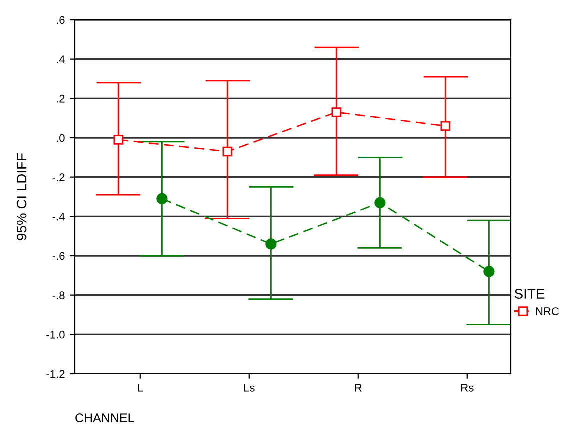  Describe the element at coordinates (55, 334) in the screenshot. I see `y-tick-label: -1.0` at that location.